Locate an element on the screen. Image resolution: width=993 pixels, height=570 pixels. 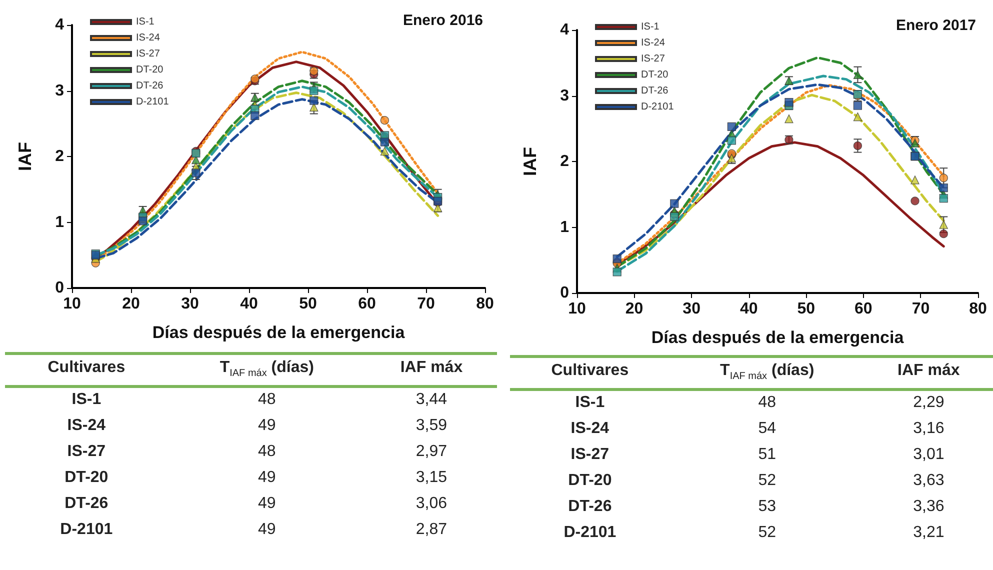
data-label: 2,87 is located at coordinates (431, 530).